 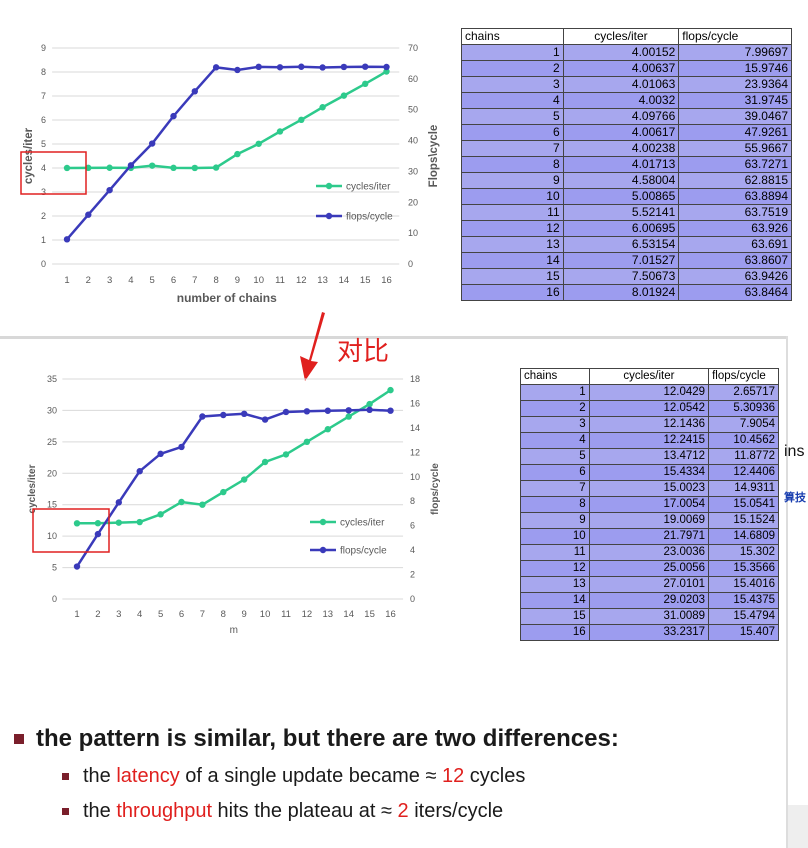 I want to click on y-tick-label: 7, so click(x=43, y=96).